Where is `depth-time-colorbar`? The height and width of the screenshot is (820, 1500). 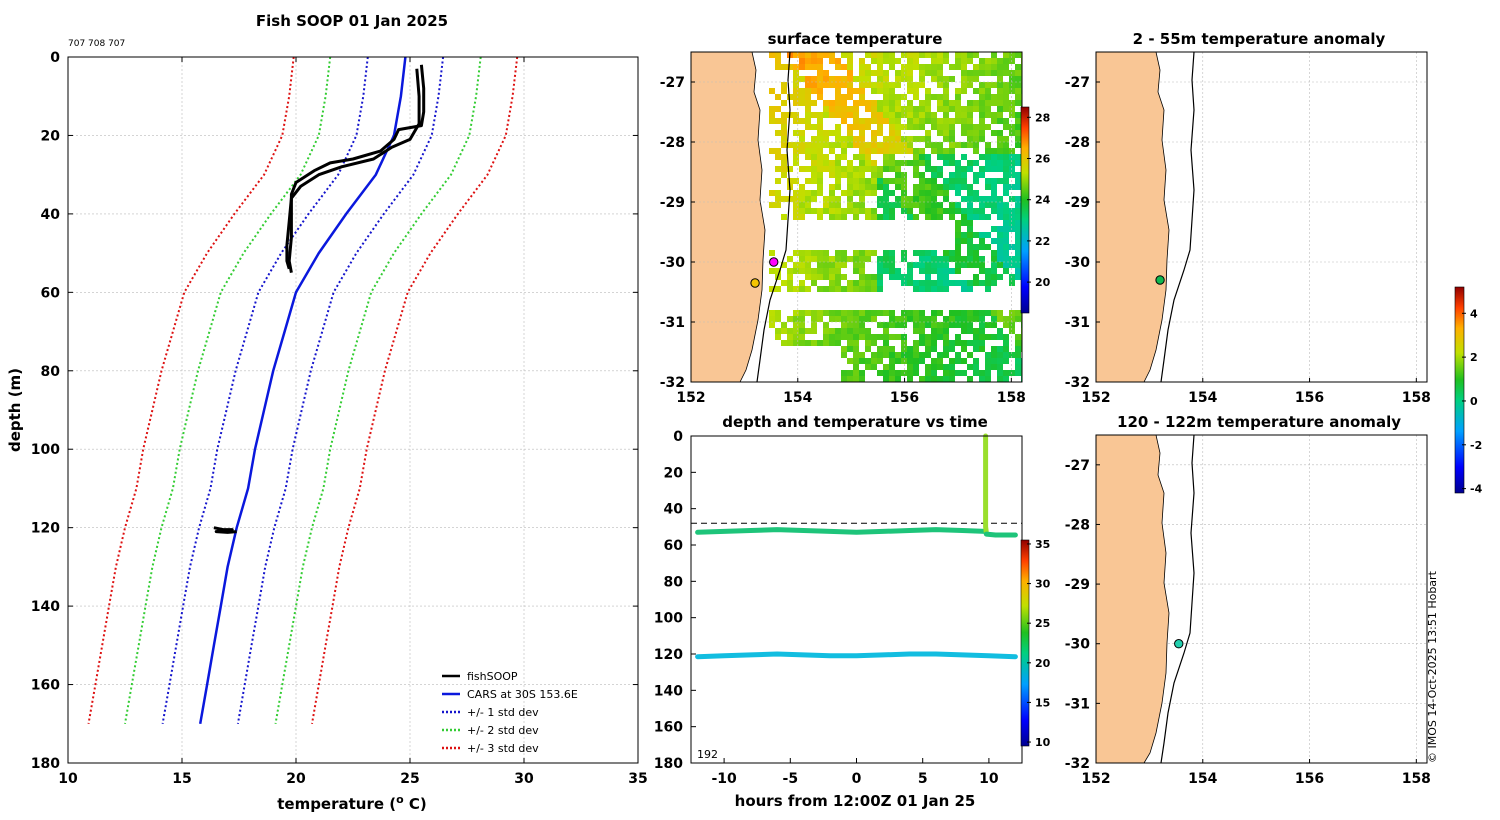
depth-time-colorbar is located at coordinates (1025, 643).